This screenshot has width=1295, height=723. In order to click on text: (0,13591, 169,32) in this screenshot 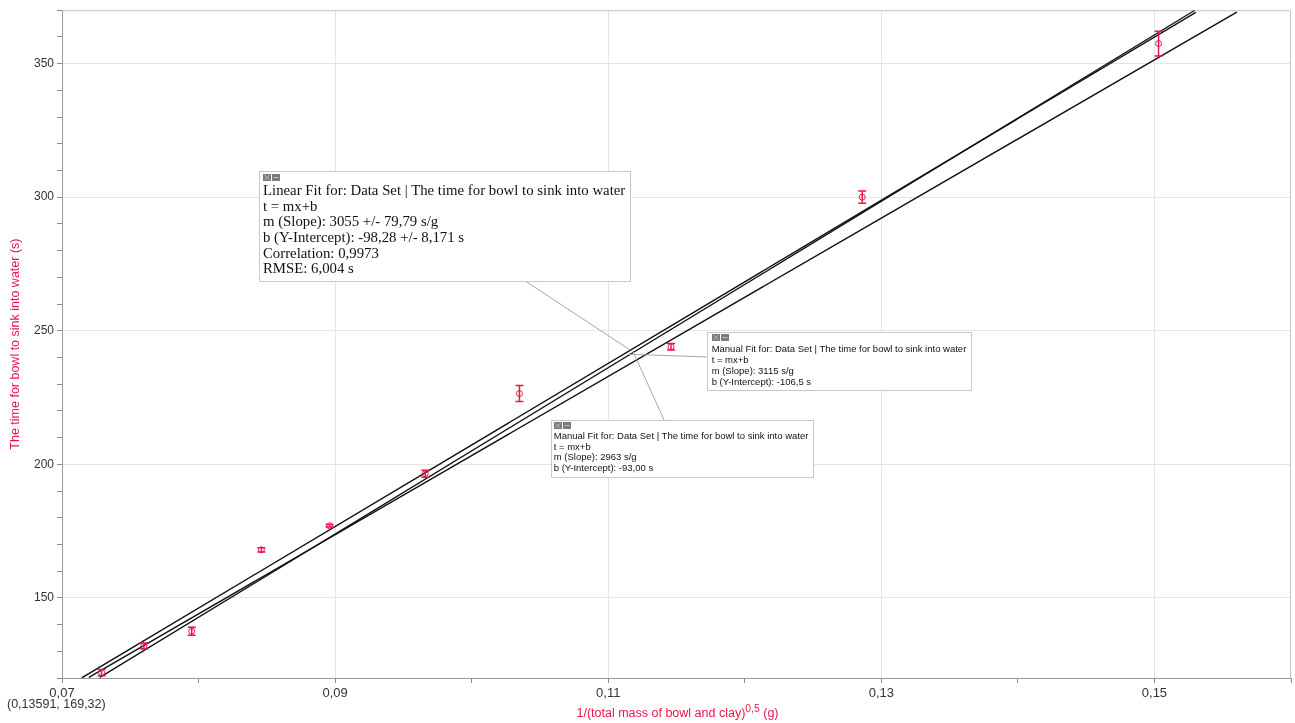, I will do `click(56, 704)`.